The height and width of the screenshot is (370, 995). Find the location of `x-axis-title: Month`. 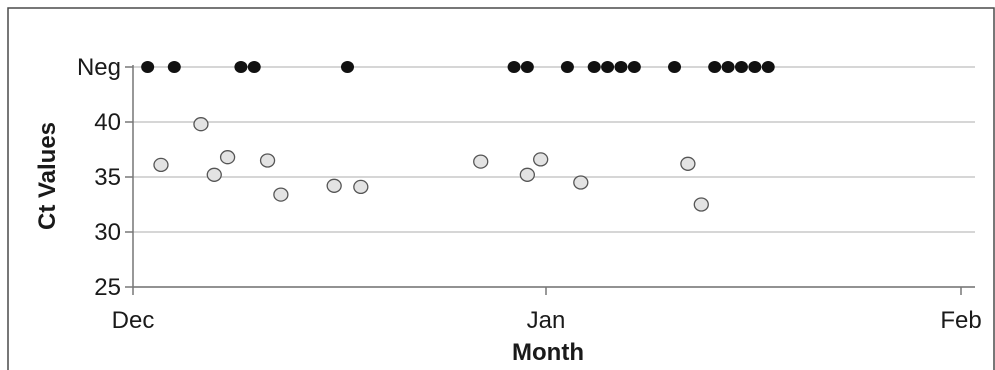

x-axis-title: Month is located at coordinates (548, 352).